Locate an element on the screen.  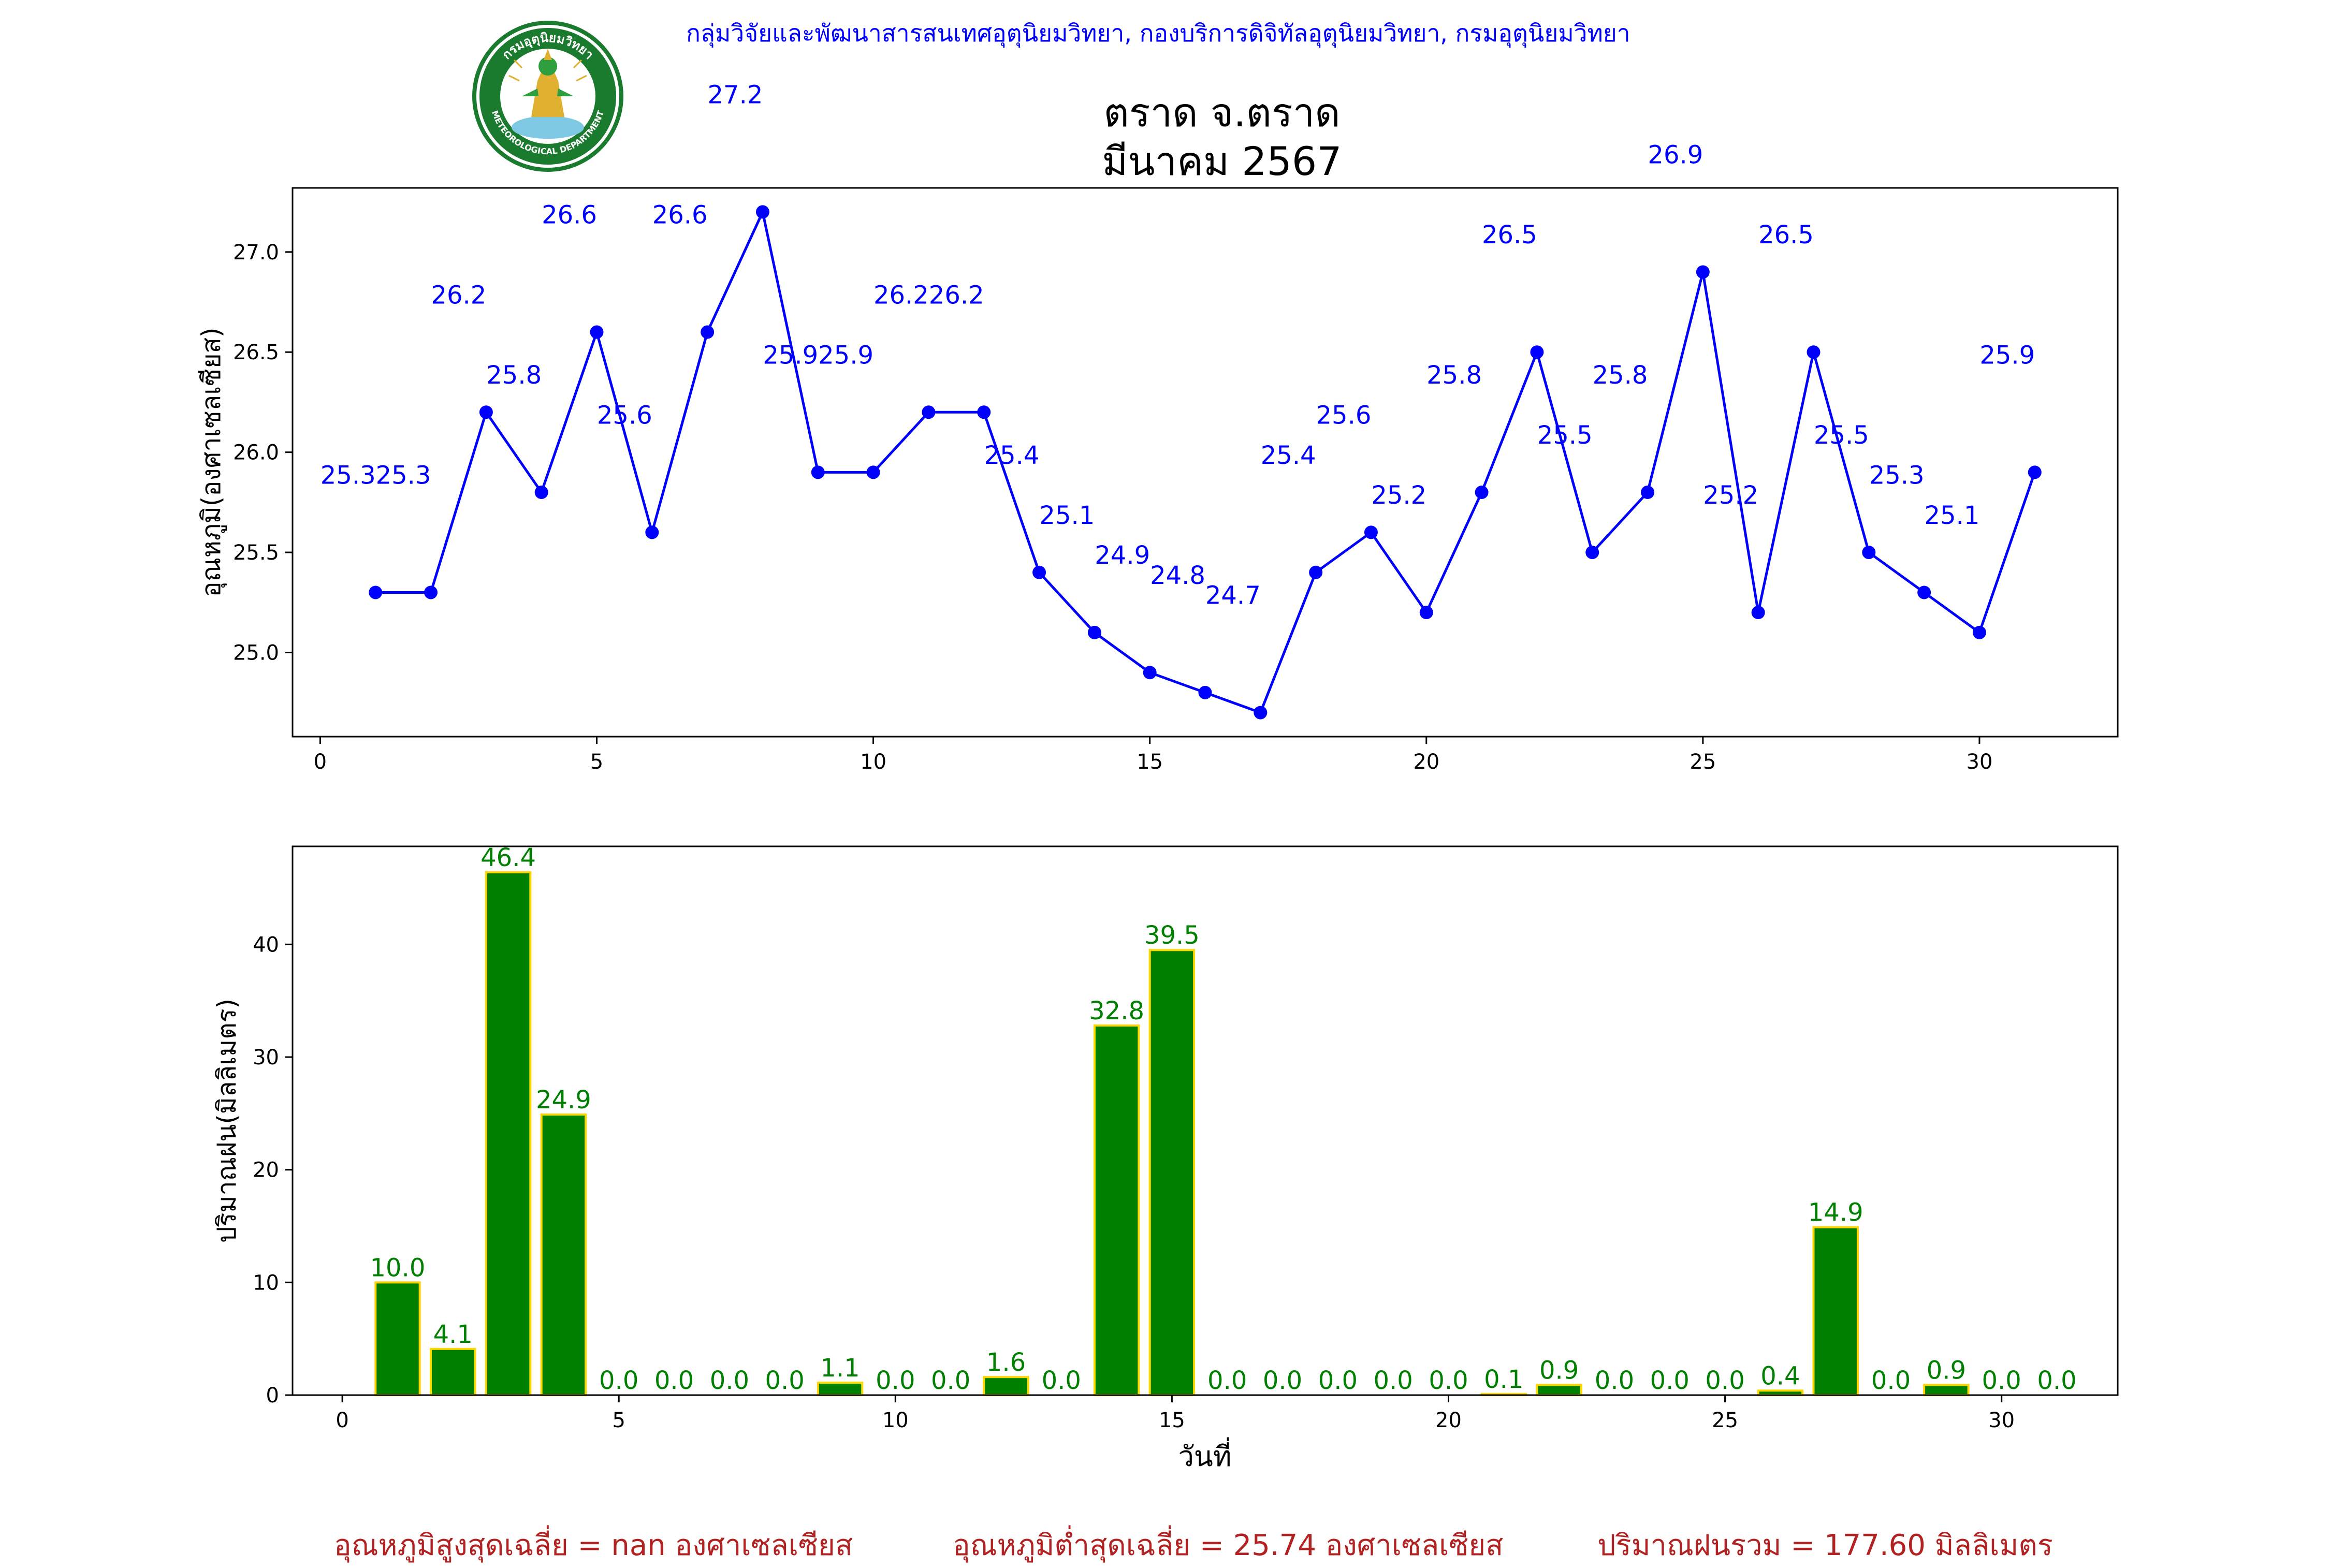
rainfall-x-tick-label: 10 is located at coordinates (895, 1420).